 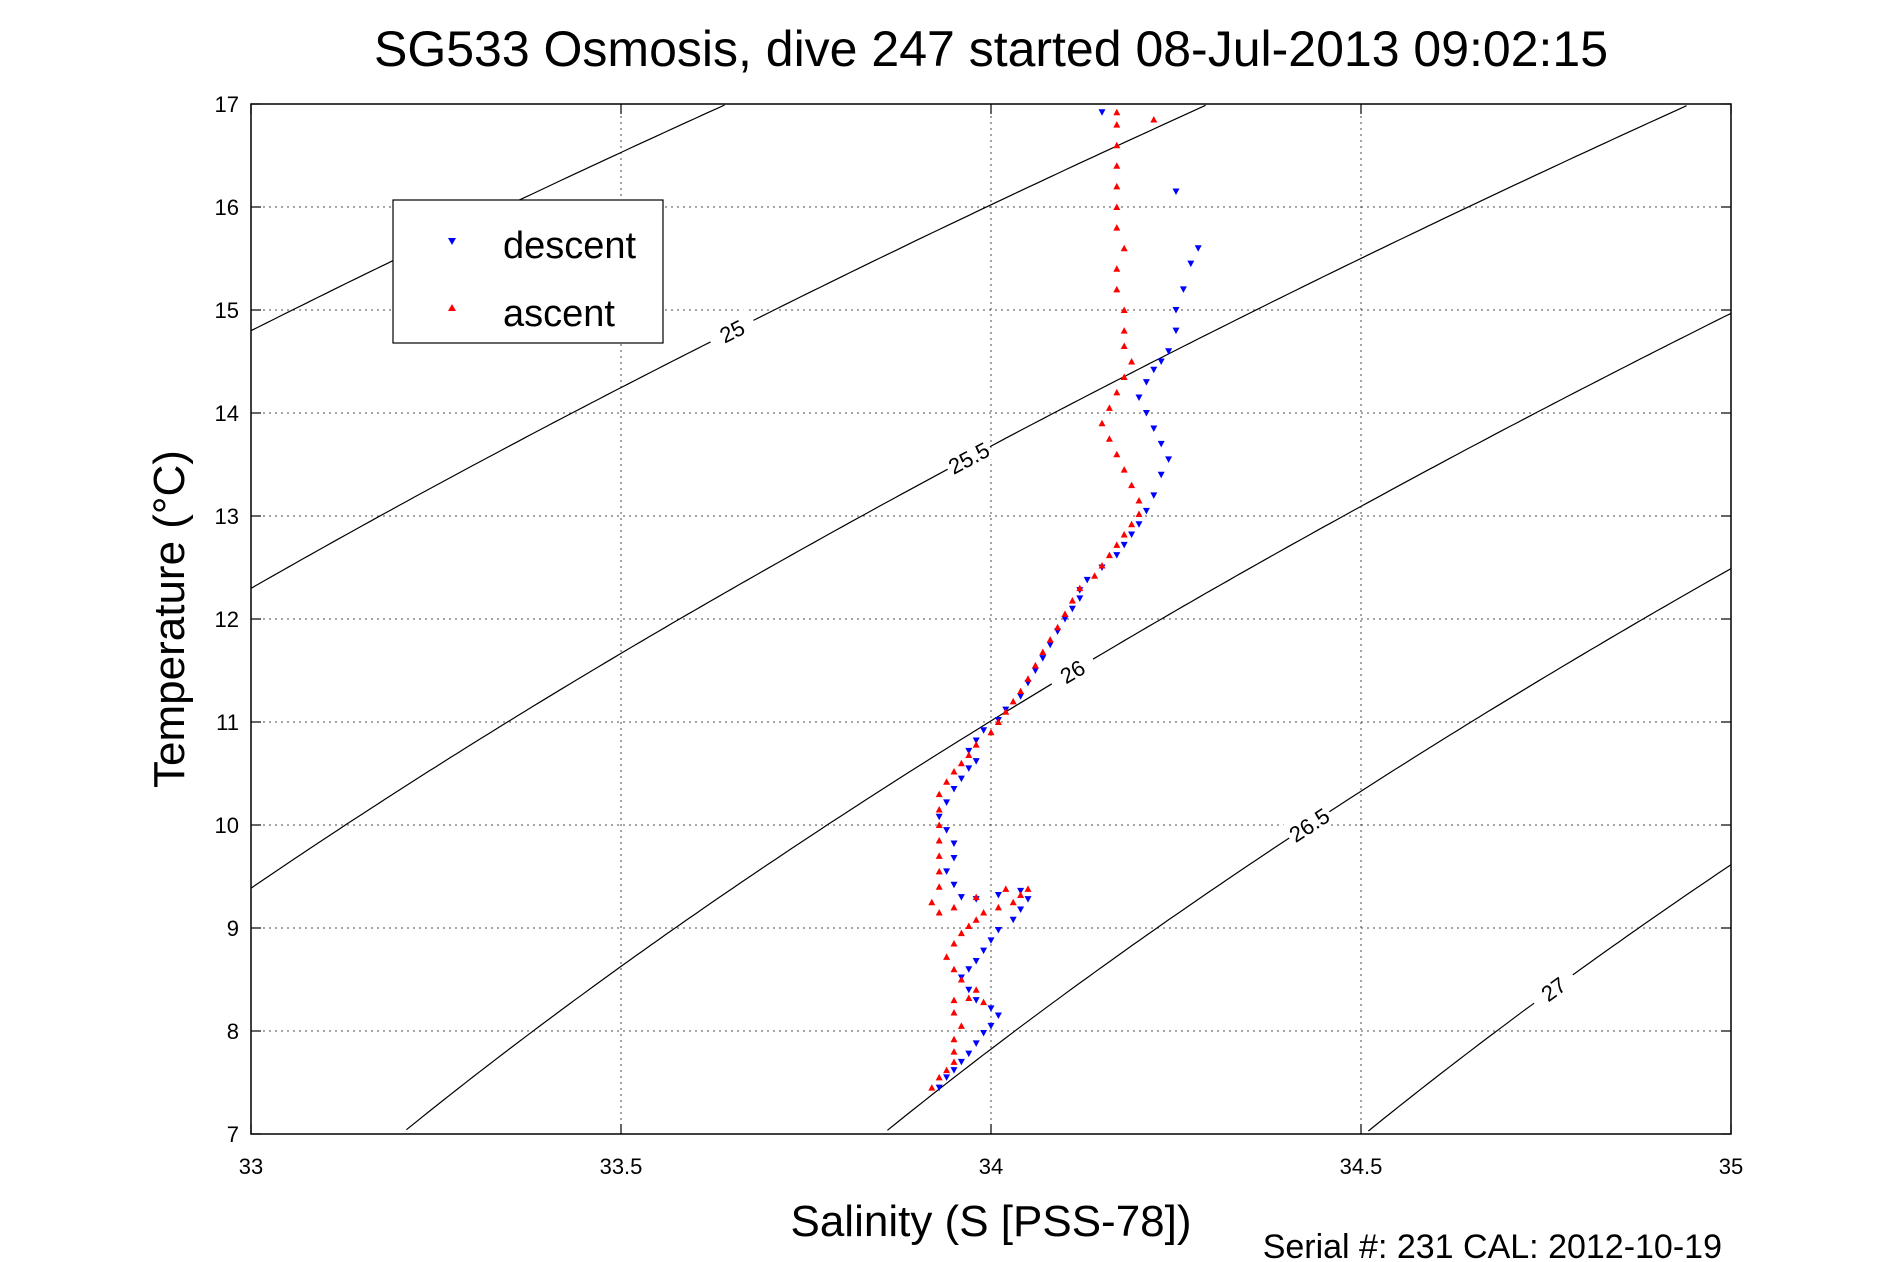 I want to click on y-tick-label: 12, so click(x=227, y=619).